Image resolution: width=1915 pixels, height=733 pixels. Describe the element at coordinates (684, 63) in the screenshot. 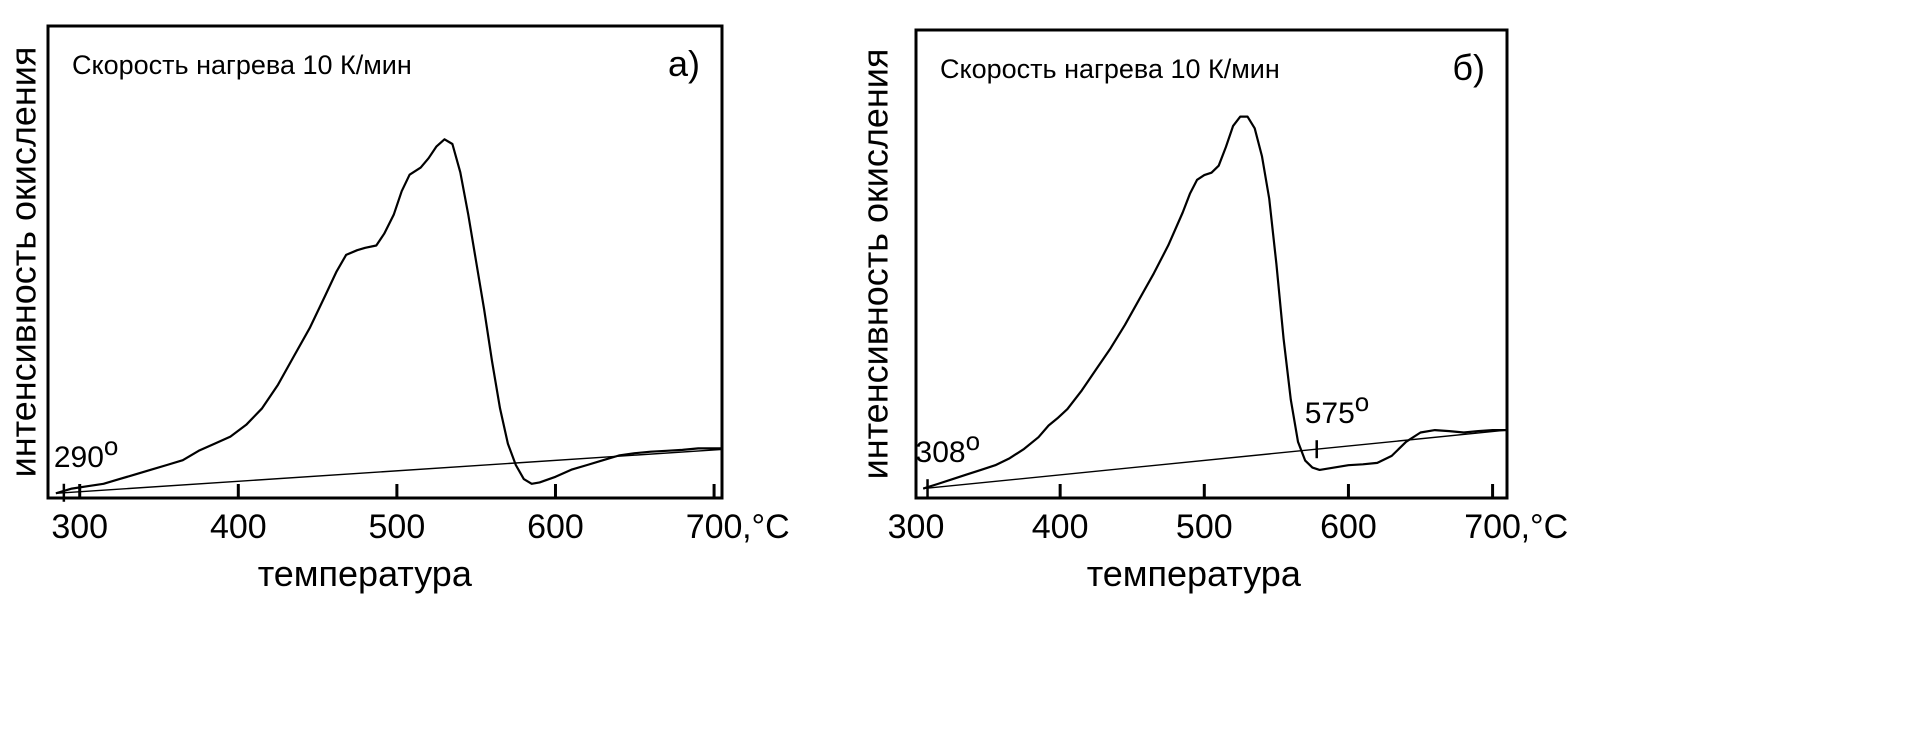

I see `panel-label: а)` at that location.